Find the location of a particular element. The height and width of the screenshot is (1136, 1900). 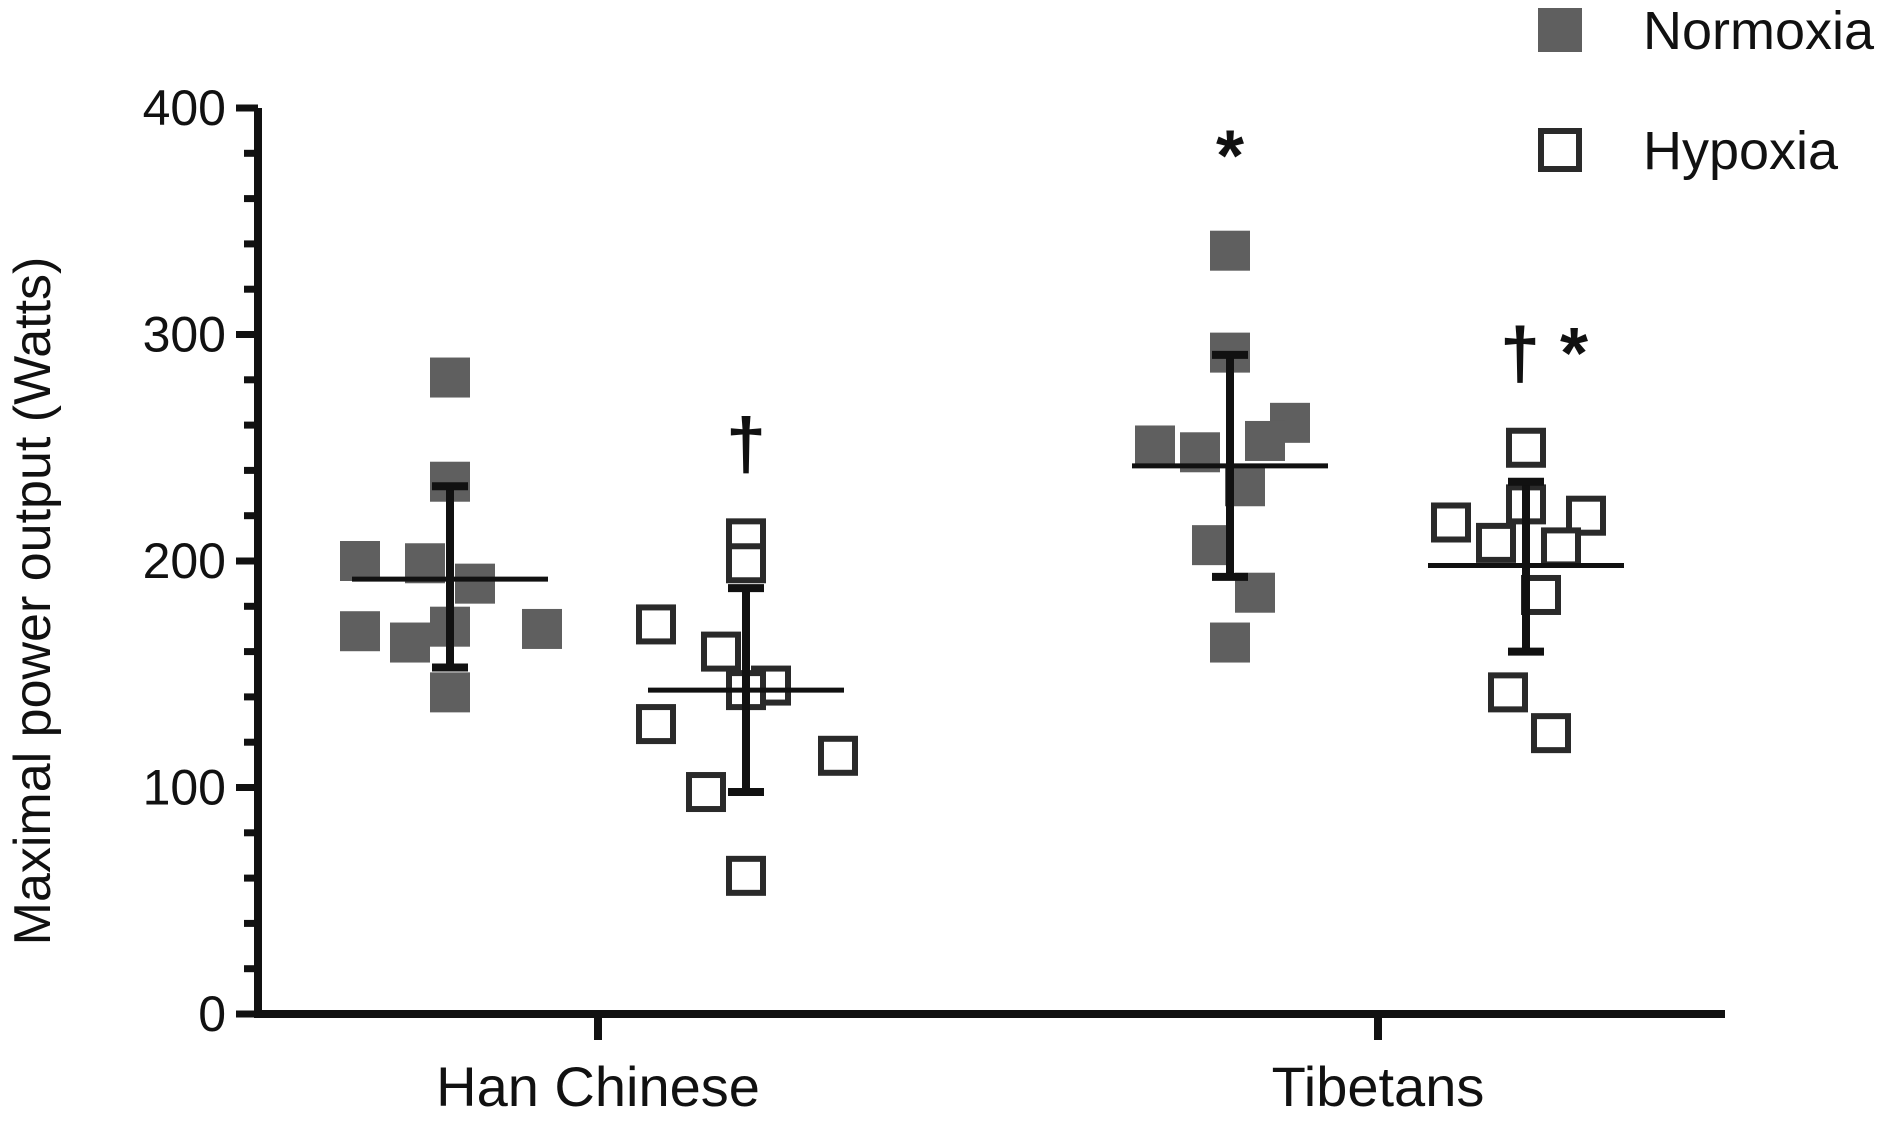

legend-marker-hypoxia is located at coordinates (1560, 150).